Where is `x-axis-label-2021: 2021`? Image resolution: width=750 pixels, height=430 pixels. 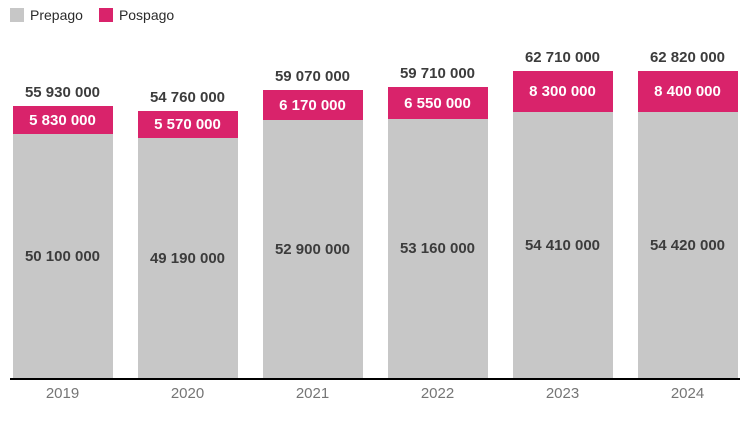 x-axis-label-2021: 2021 is located at coordinates (312, 393).